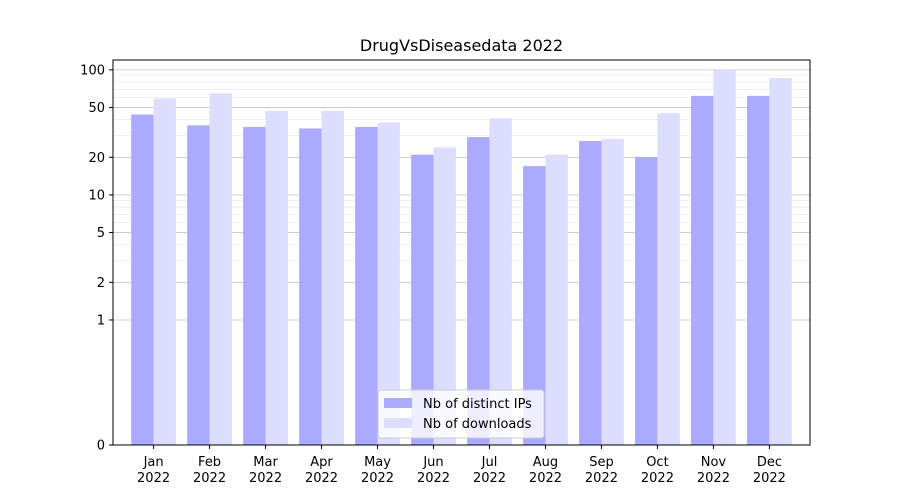  What do you see at coordinates (198, 285) in the screenshot?
I see `bar-distinct-ips-feb` at bounding box center [198, 285].